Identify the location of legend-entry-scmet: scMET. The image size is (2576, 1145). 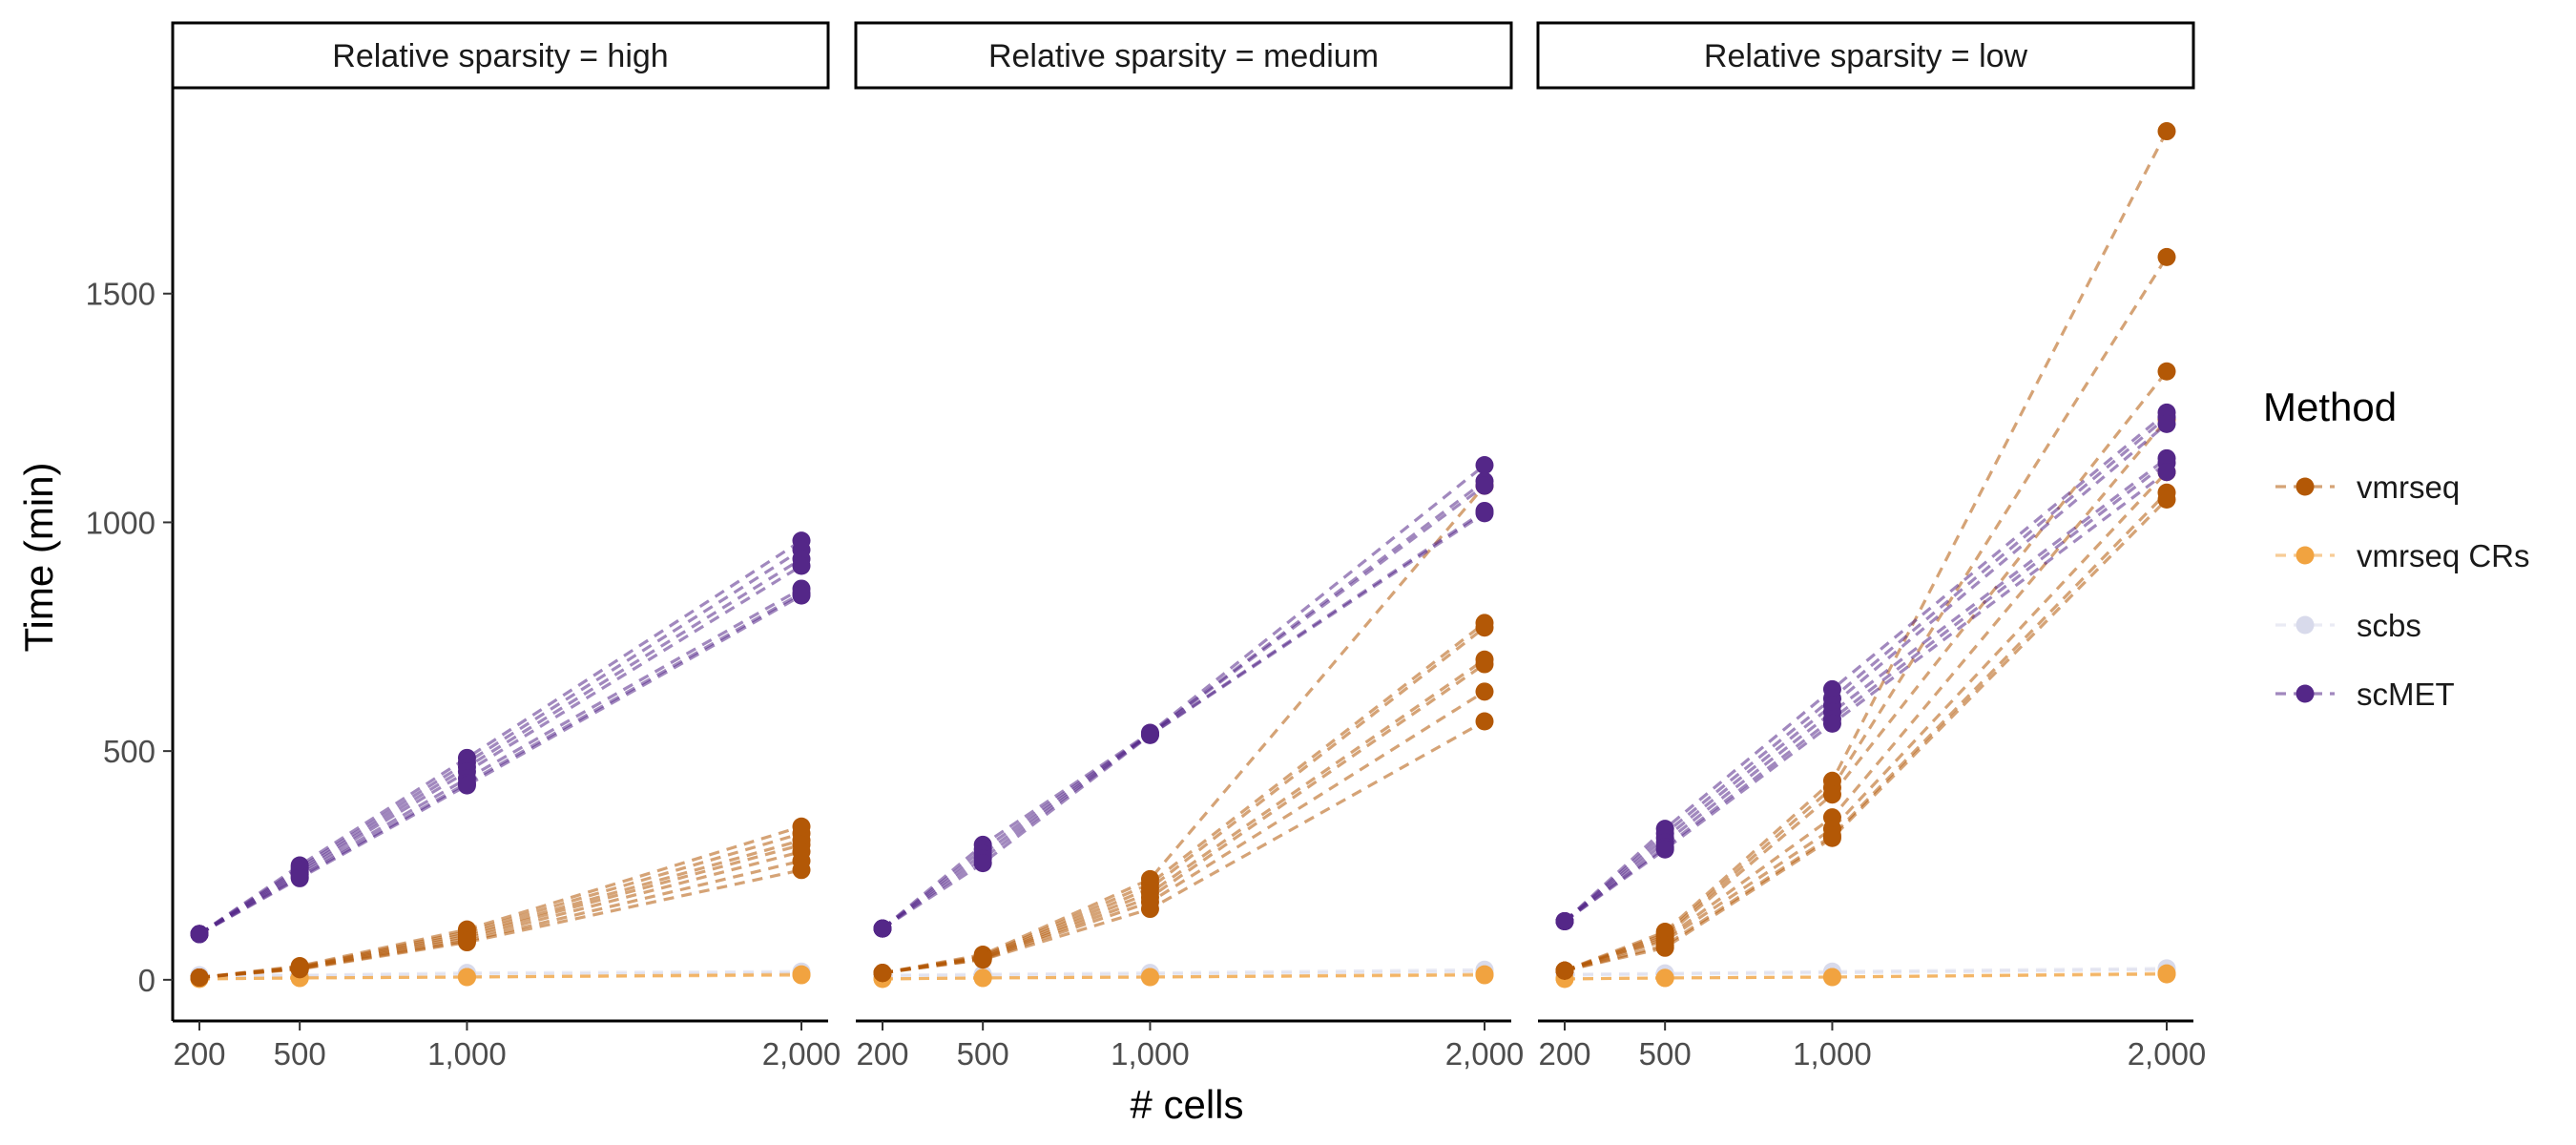
(2365, 694).